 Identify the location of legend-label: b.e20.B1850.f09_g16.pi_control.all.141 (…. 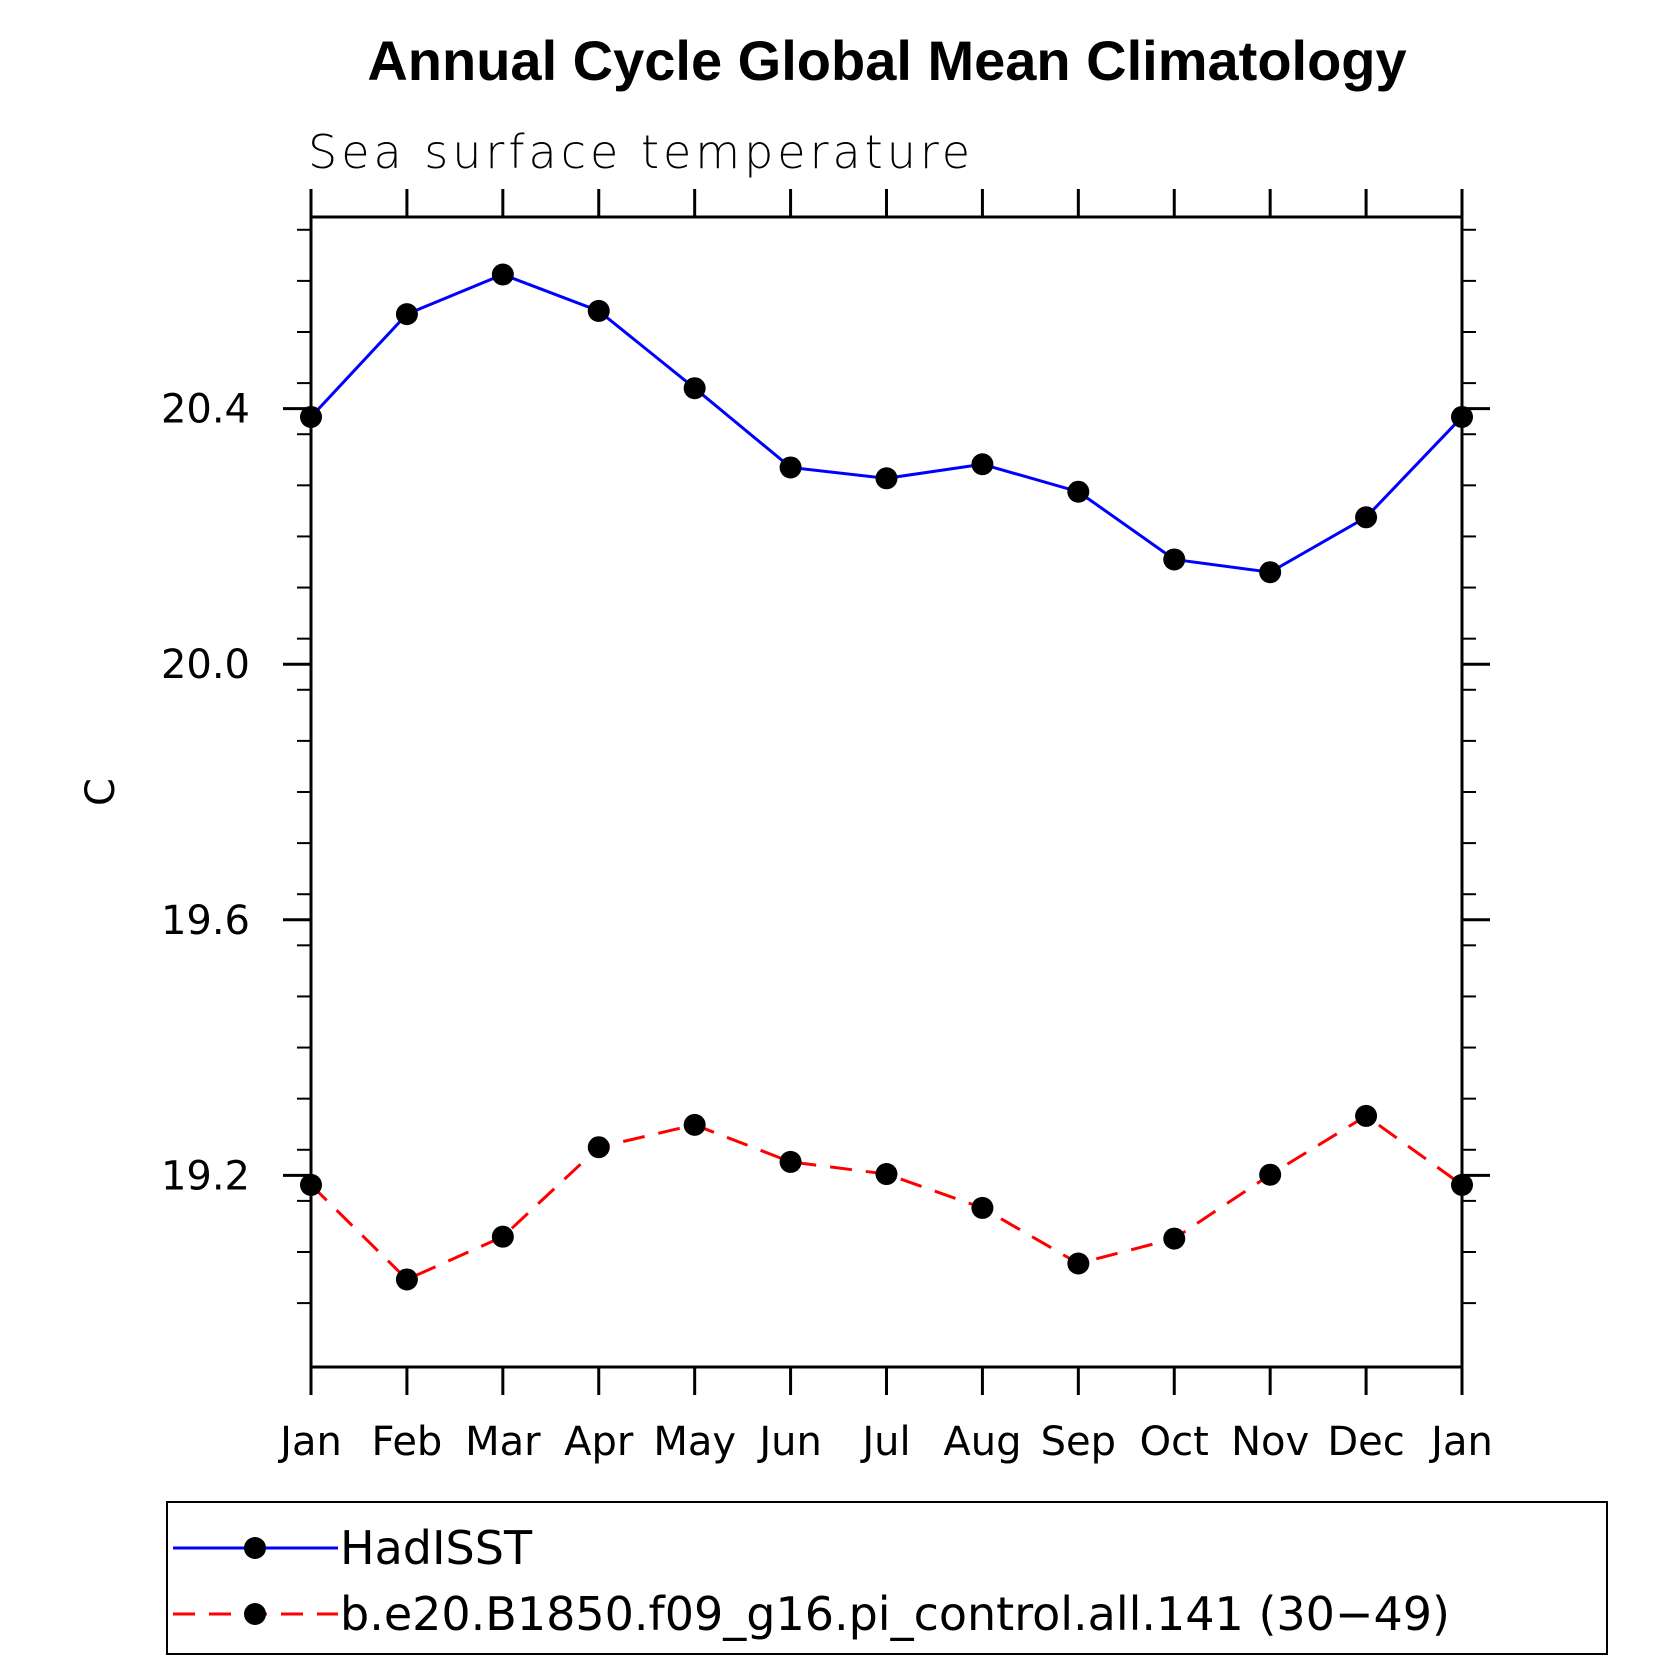
(895, 1614).